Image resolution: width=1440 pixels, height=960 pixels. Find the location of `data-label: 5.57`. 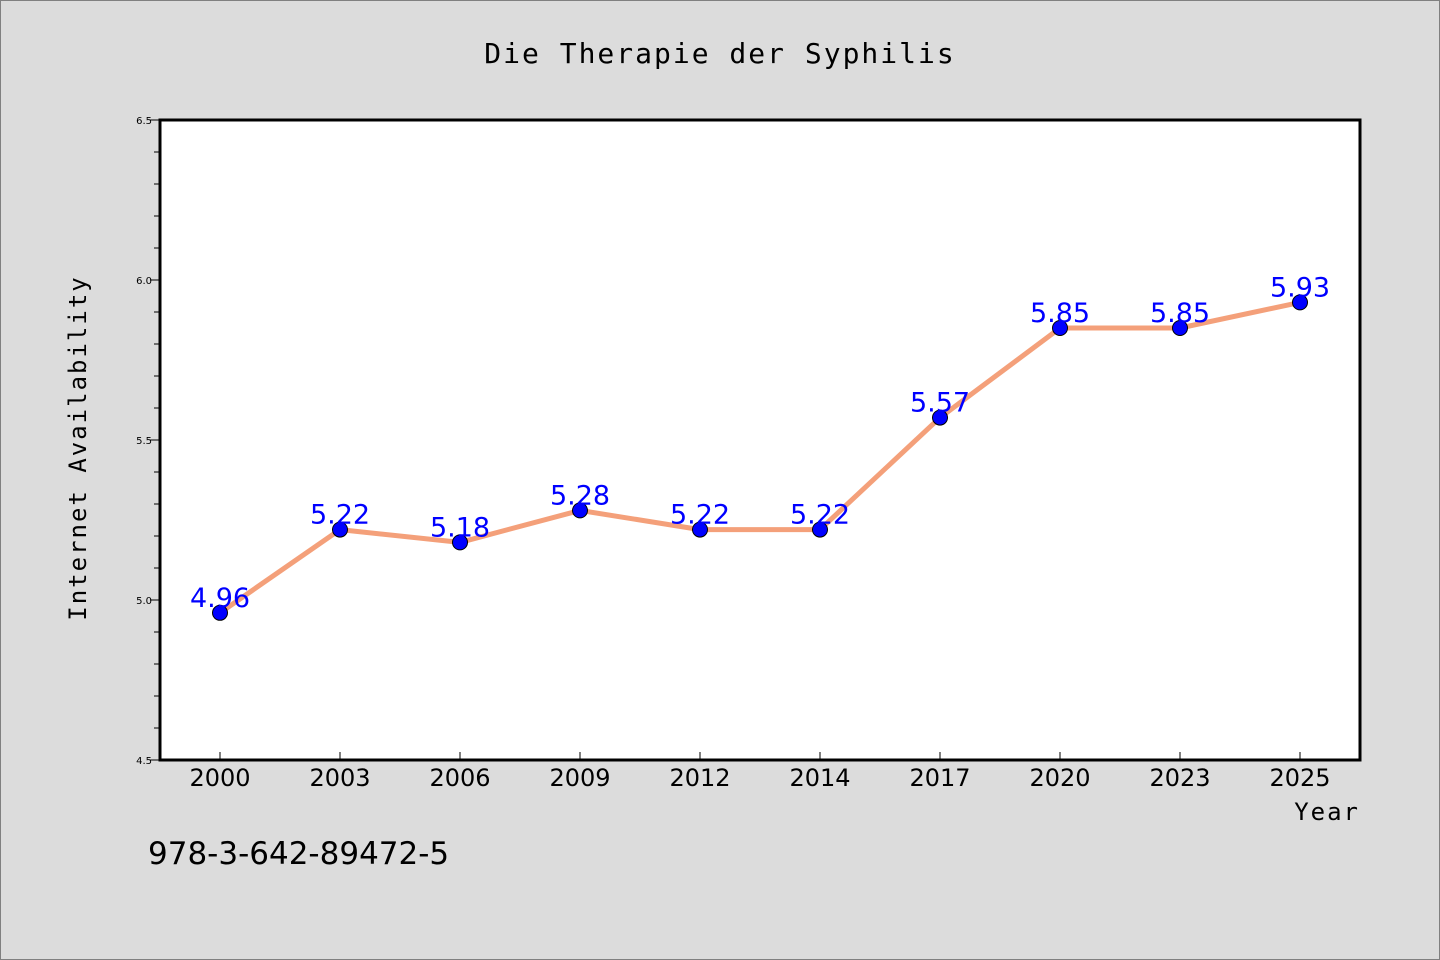

data-label: 5.57 is located at coordinates (940, 403).